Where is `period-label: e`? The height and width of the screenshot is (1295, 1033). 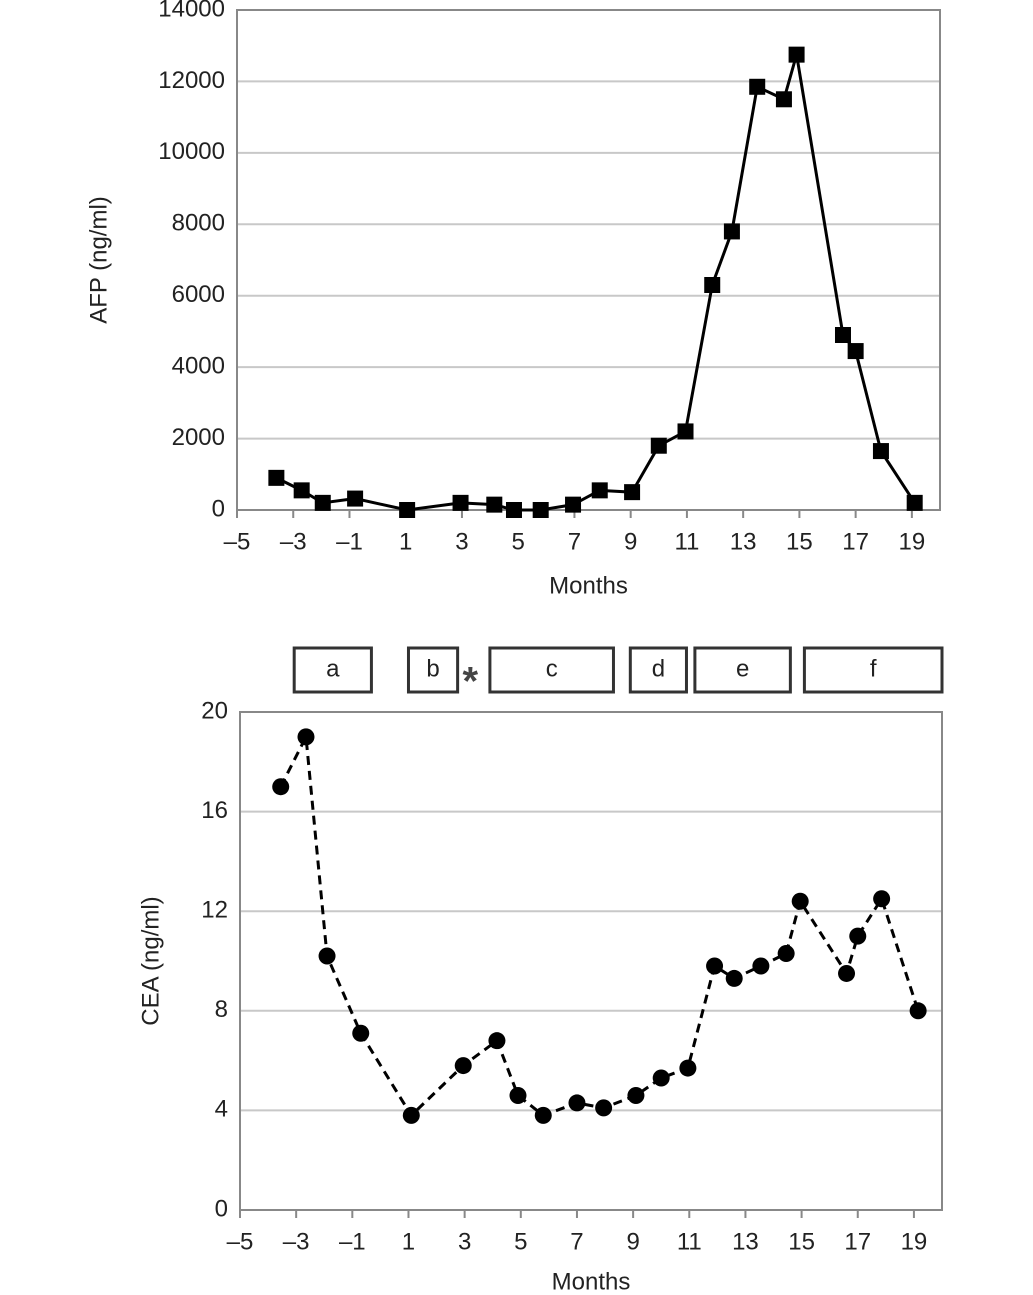
period-label: e is located at coordinates (742, 668).